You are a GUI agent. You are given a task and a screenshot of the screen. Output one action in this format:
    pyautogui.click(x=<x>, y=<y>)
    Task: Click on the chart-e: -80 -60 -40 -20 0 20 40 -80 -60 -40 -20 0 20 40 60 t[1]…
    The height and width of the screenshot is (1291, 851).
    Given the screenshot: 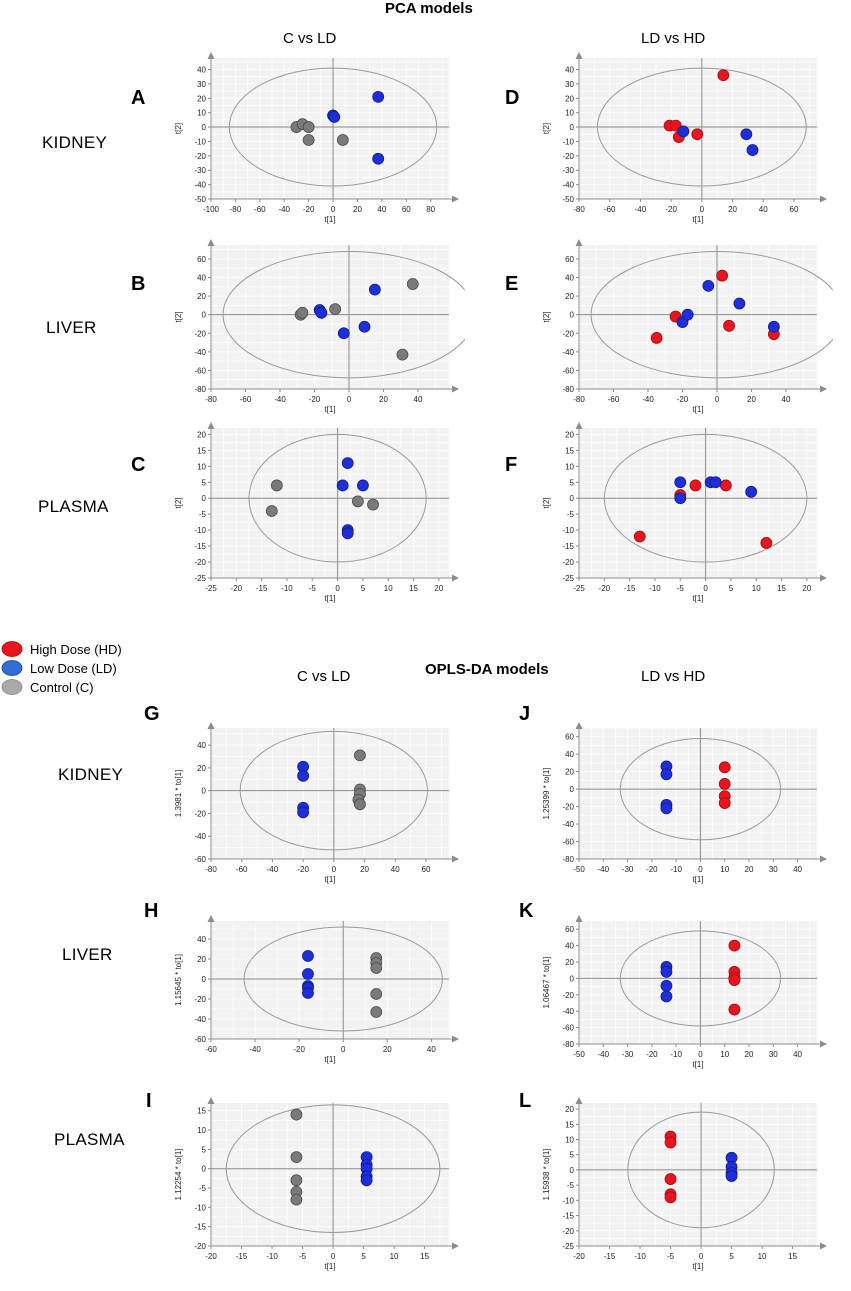 What is the action you would take?
    pyautogui.click(x=687, y=326)
    